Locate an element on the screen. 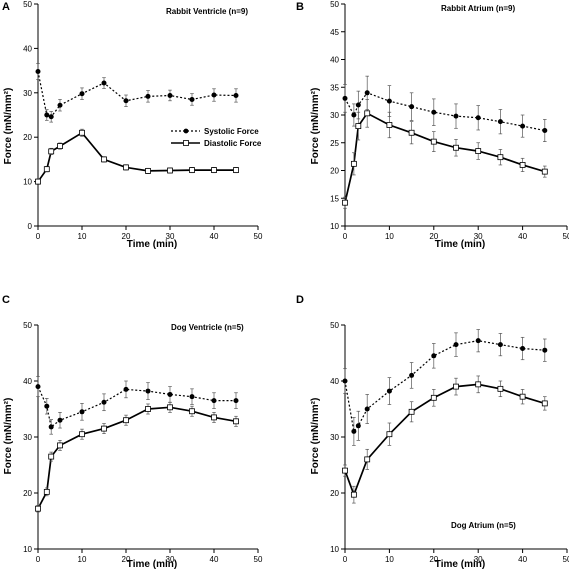 The width and height of the screenshot is (569, 572). panel-a-x-tick-label: 30 is located at coordinates (170, 236).